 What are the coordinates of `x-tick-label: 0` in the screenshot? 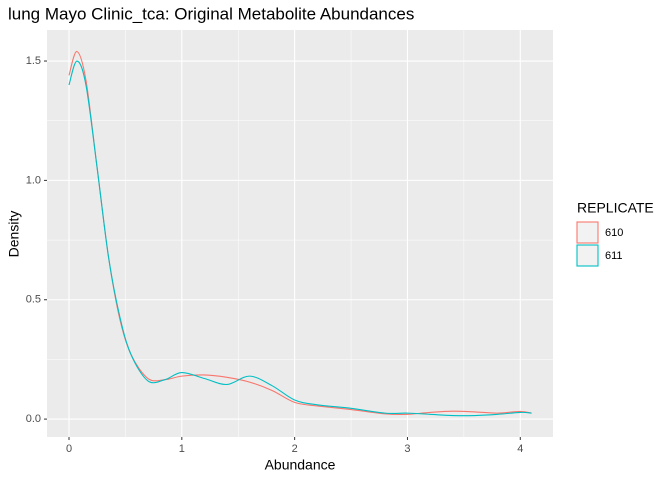 It's located at (69, 449).